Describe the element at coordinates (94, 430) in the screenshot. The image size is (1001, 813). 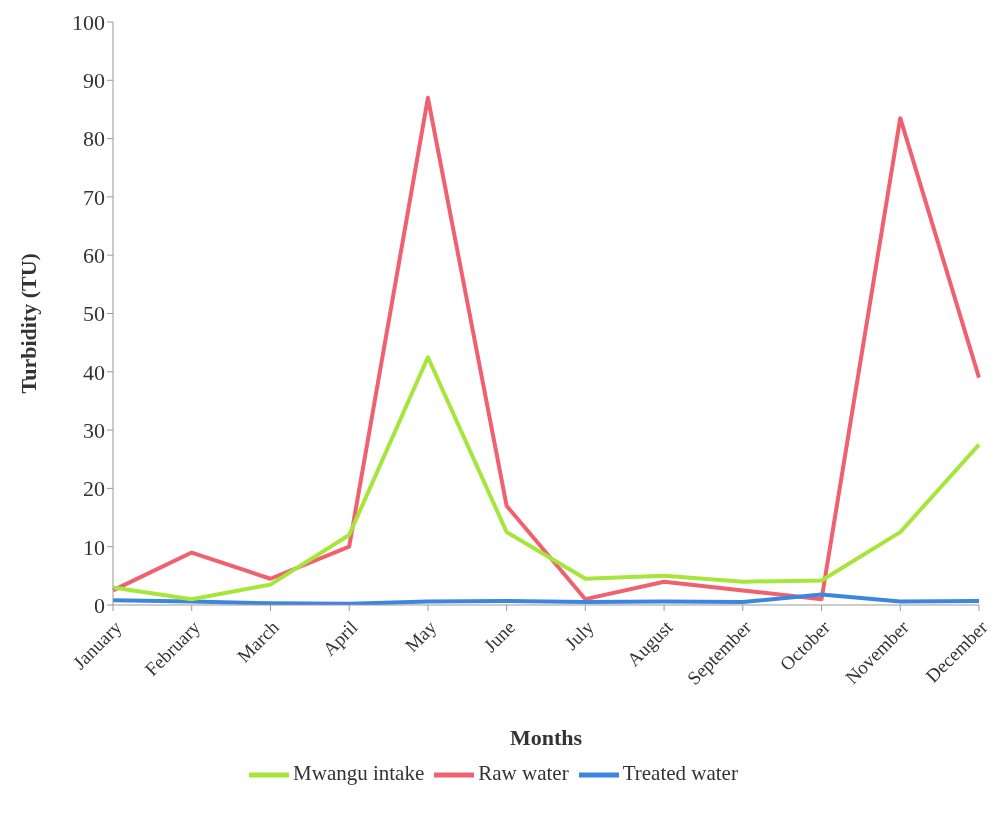
I see `y-tick-label: 30` at that location.